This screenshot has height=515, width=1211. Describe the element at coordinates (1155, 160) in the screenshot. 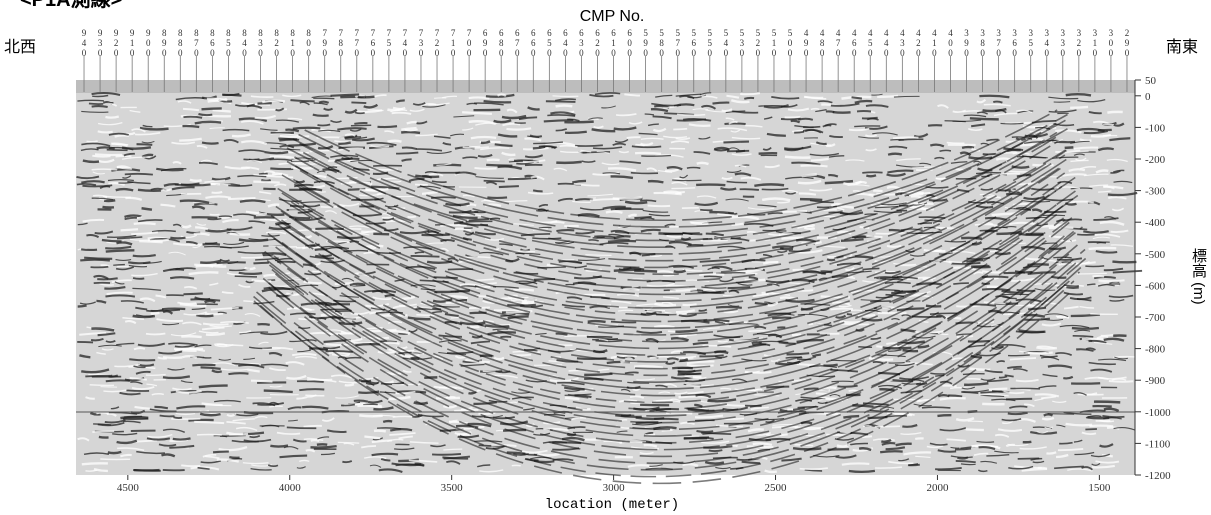

I see `y-tick-label: -200` at that location.